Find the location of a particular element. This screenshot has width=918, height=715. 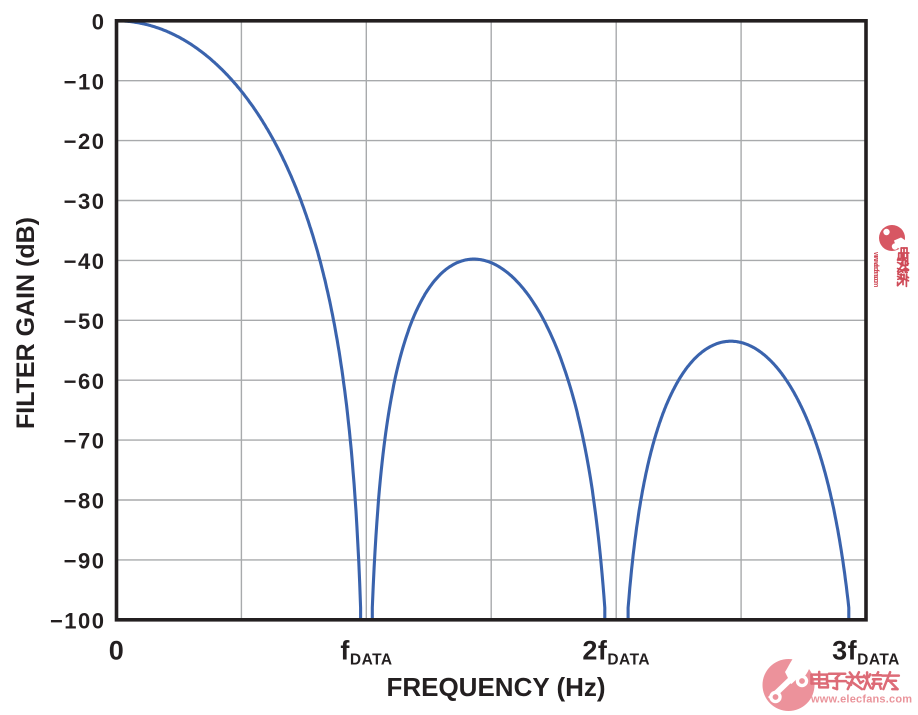

svg-text: −60 is located at coordinates (85, 381).